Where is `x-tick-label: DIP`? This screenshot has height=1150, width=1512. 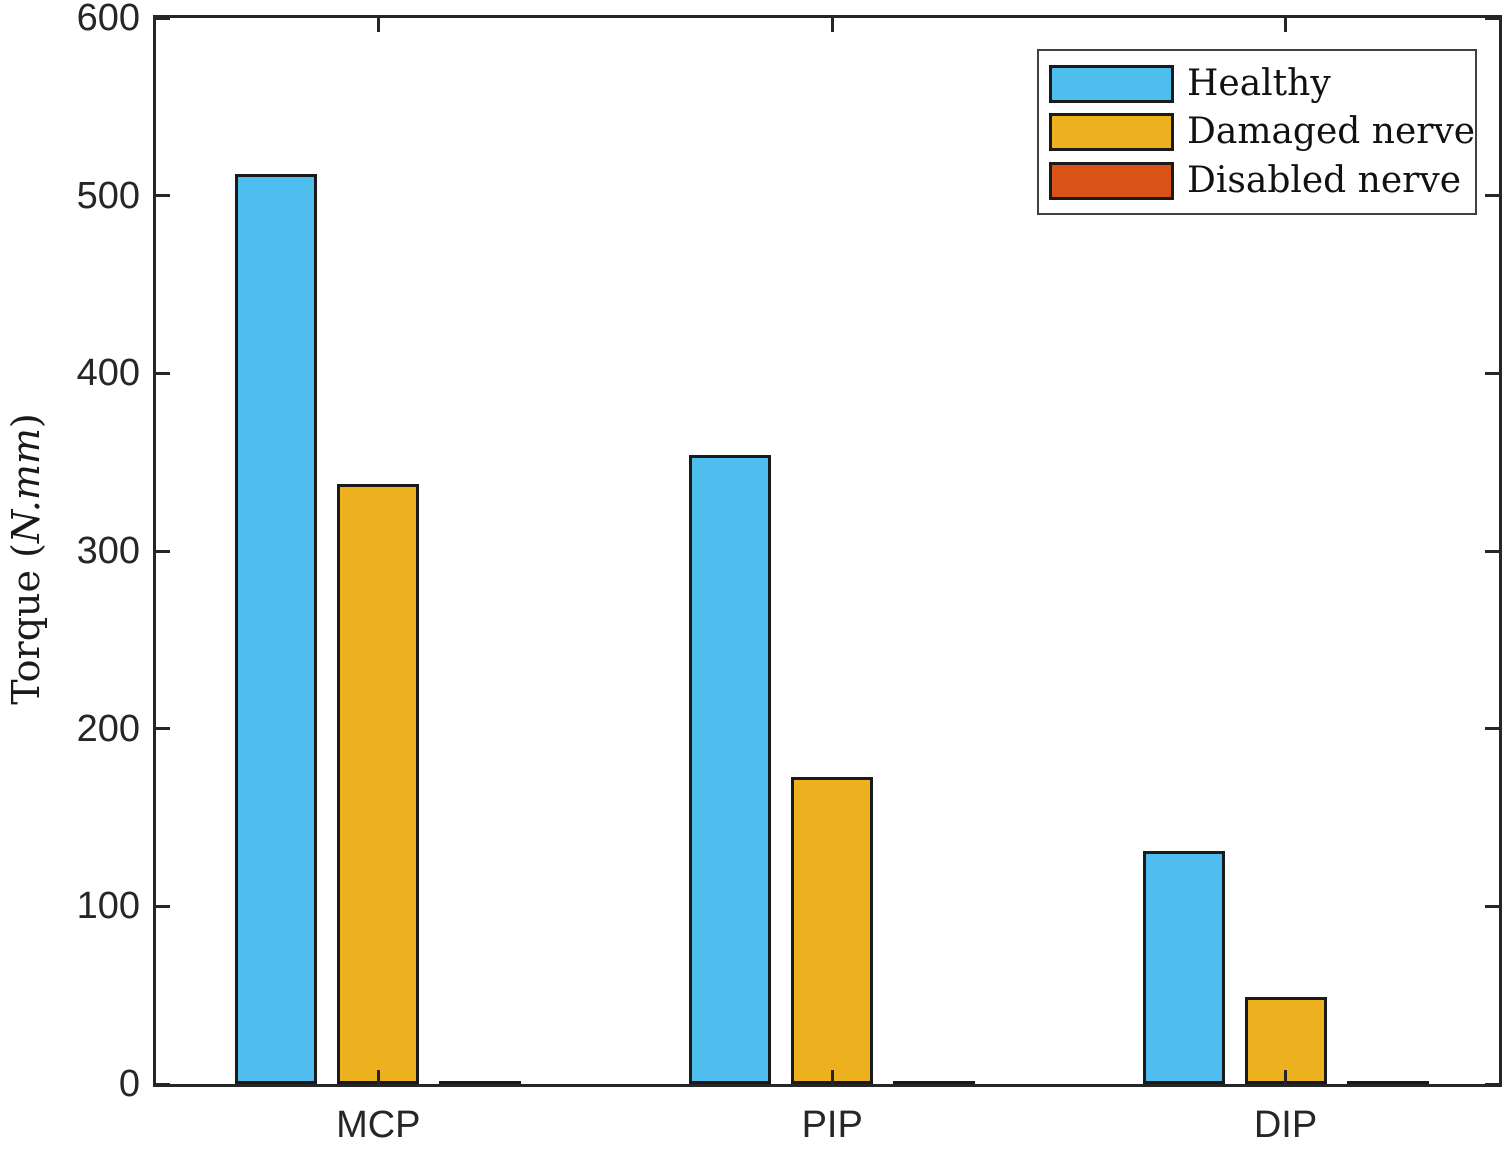 x-tick-label: DIP is located at coordinates (1285, 1125).